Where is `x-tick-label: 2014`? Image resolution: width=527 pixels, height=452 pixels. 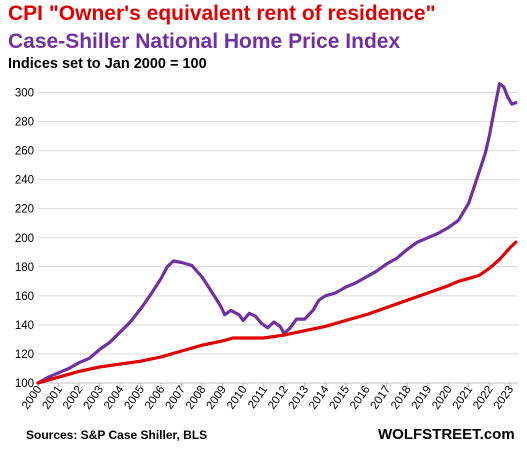
x-tick-label: 2014 is located at coordinates (319, 397).